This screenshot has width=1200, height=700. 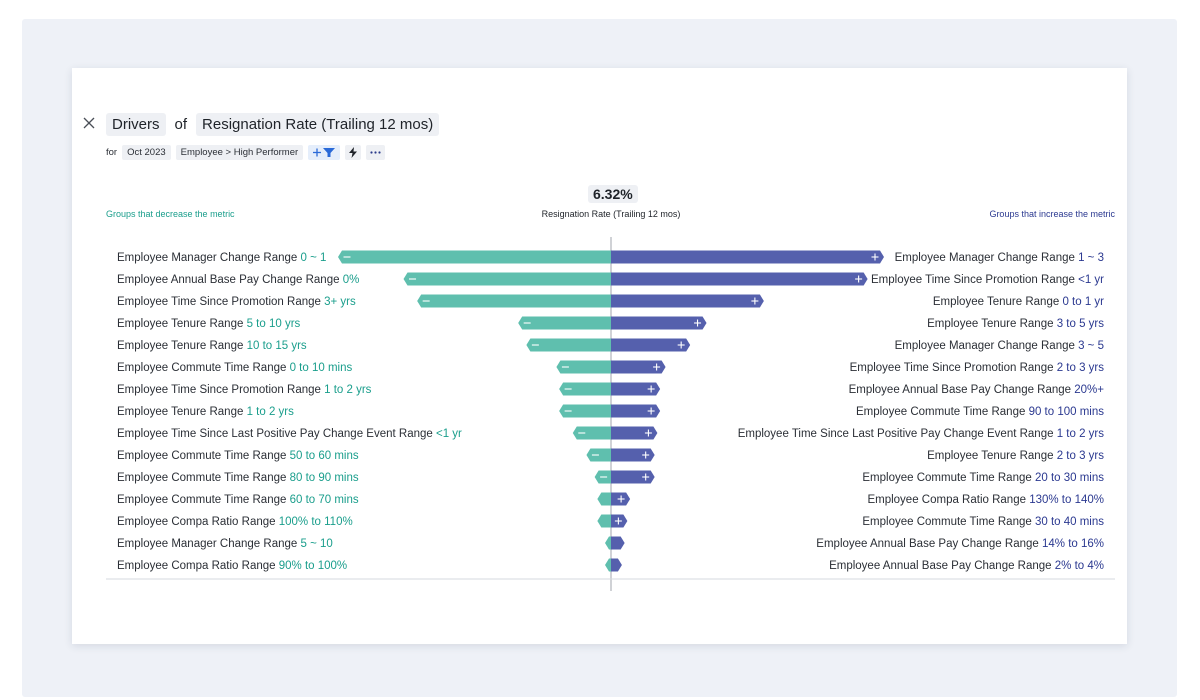 I want to click on decrease-label-14: Employee Compa Ratio Range 90% to 100%, so click(x=232, y=566).